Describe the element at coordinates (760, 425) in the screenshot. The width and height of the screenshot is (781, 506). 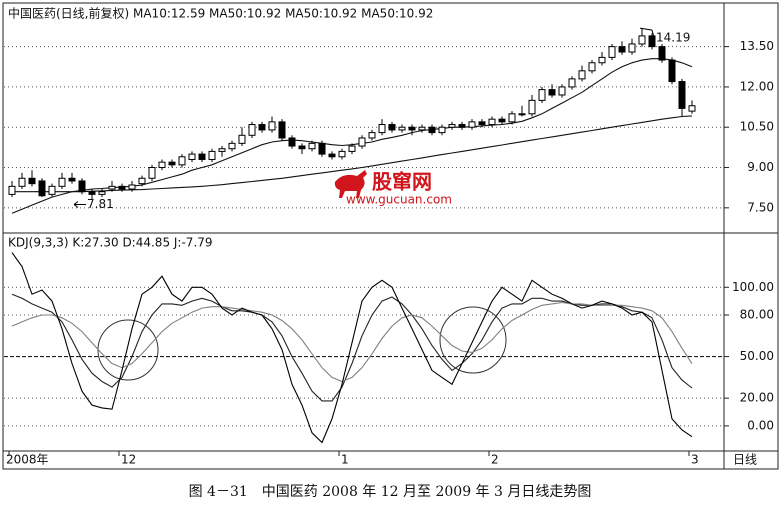
I see `y-tick-label: 0.00` at that location.